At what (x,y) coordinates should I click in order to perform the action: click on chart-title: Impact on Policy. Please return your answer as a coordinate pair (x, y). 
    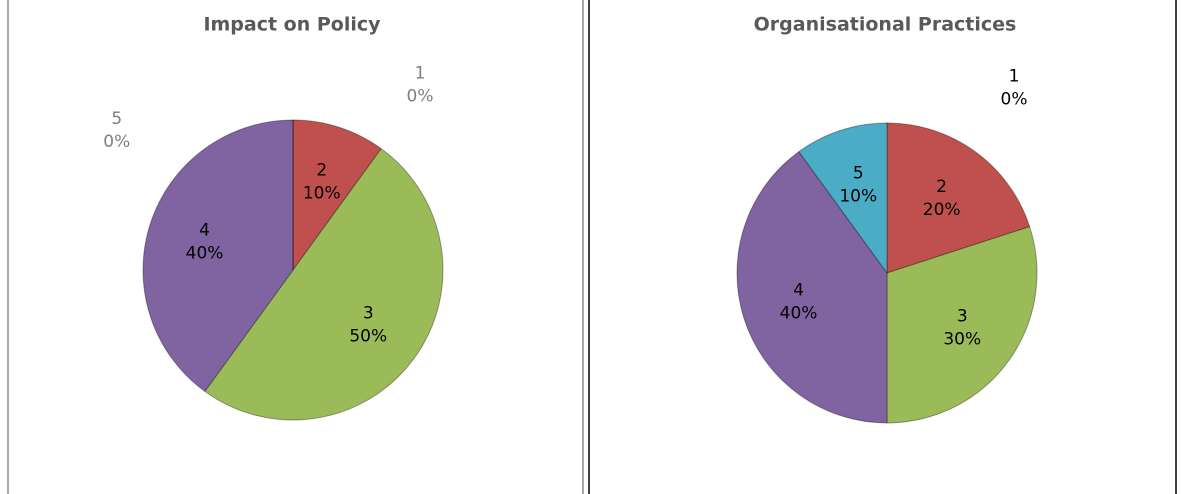
    Looking at the image, I should click on (292, 25).